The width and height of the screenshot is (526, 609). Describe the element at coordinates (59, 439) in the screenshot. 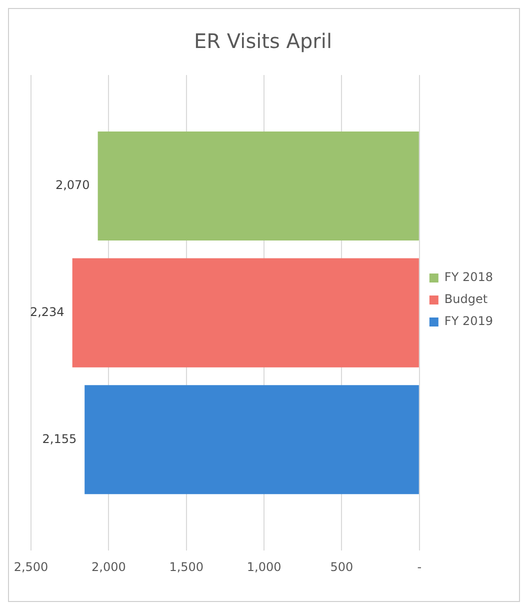

I see `data-label: 2,155` at that location.